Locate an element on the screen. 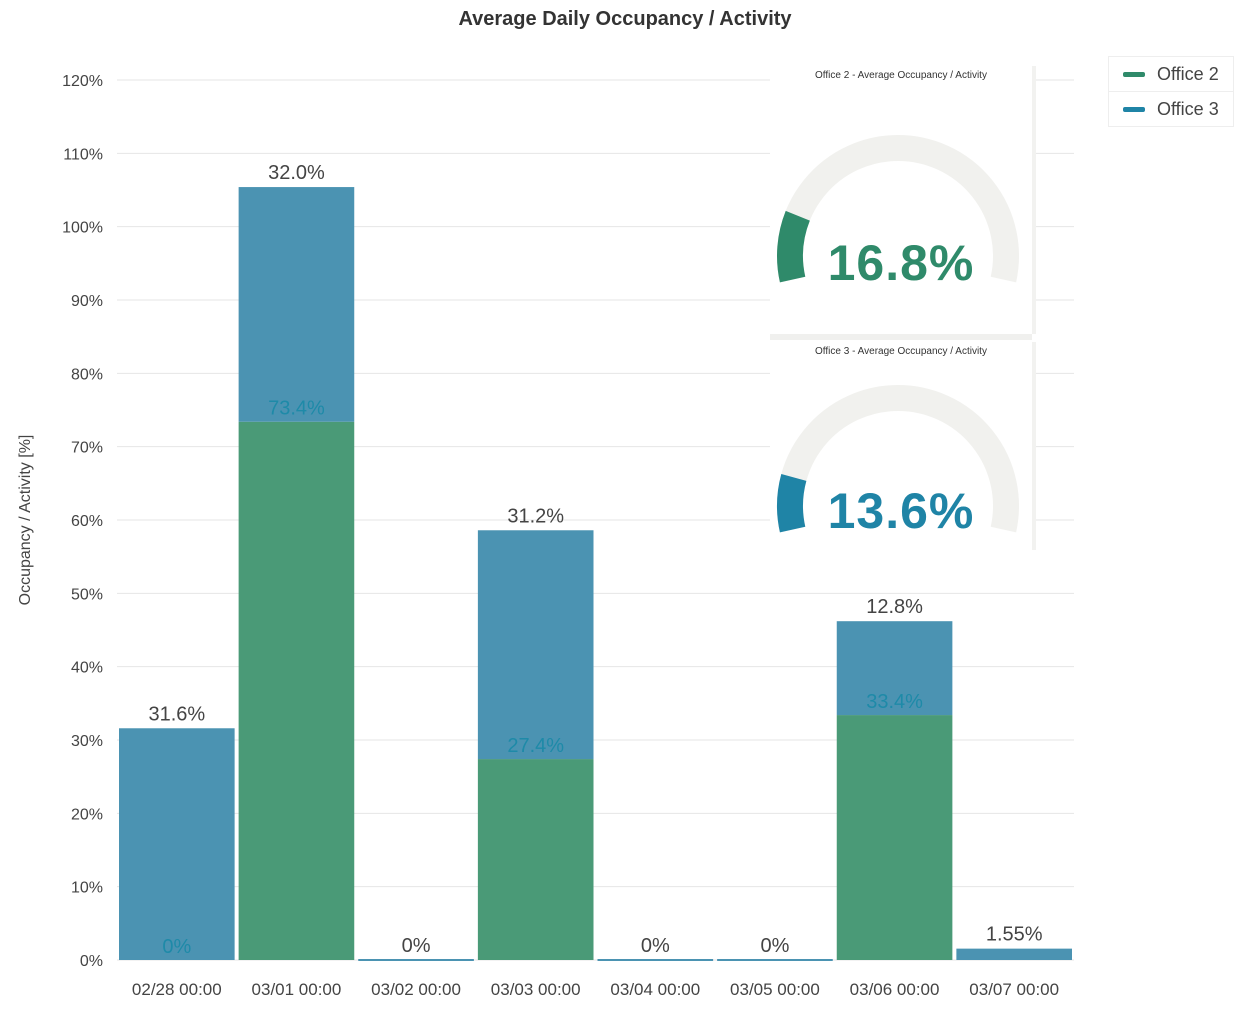  bar-inner-label: 27.4% is located at coordinates (535, 746).